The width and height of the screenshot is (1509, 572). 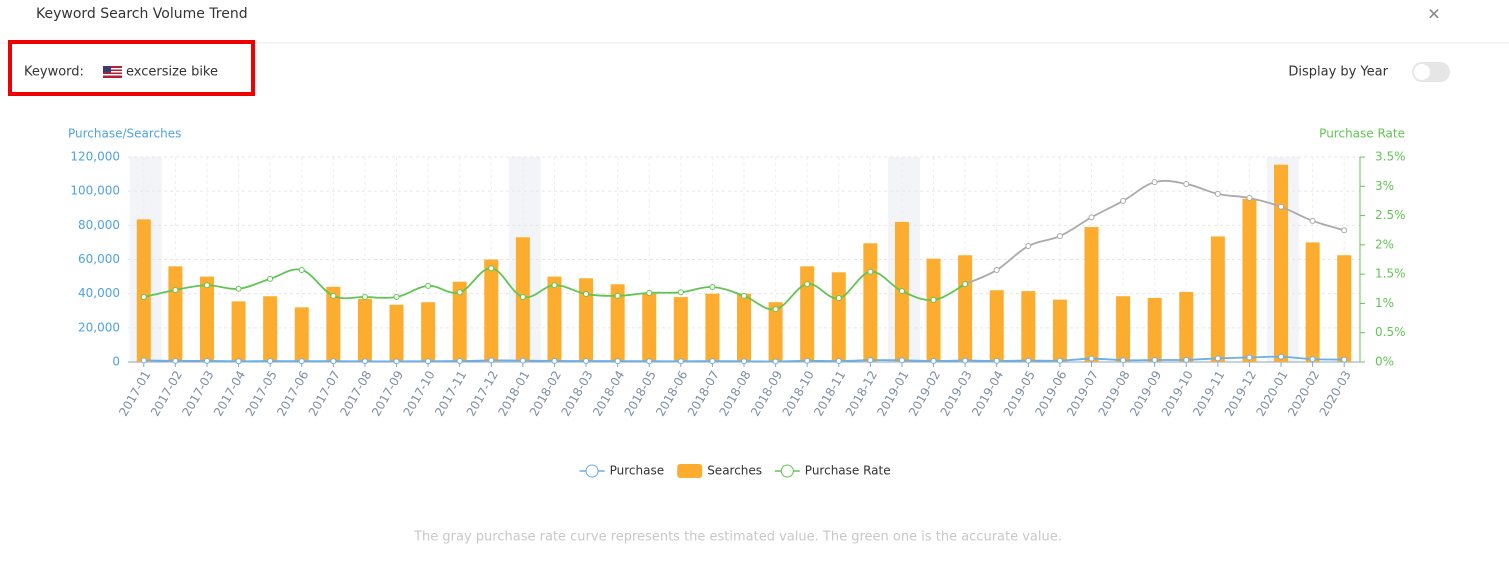 What do you see at coordinates (95, 191) in the screenshot?
I see `y-tick-label: 100,000` at bounding box center [95, 191].